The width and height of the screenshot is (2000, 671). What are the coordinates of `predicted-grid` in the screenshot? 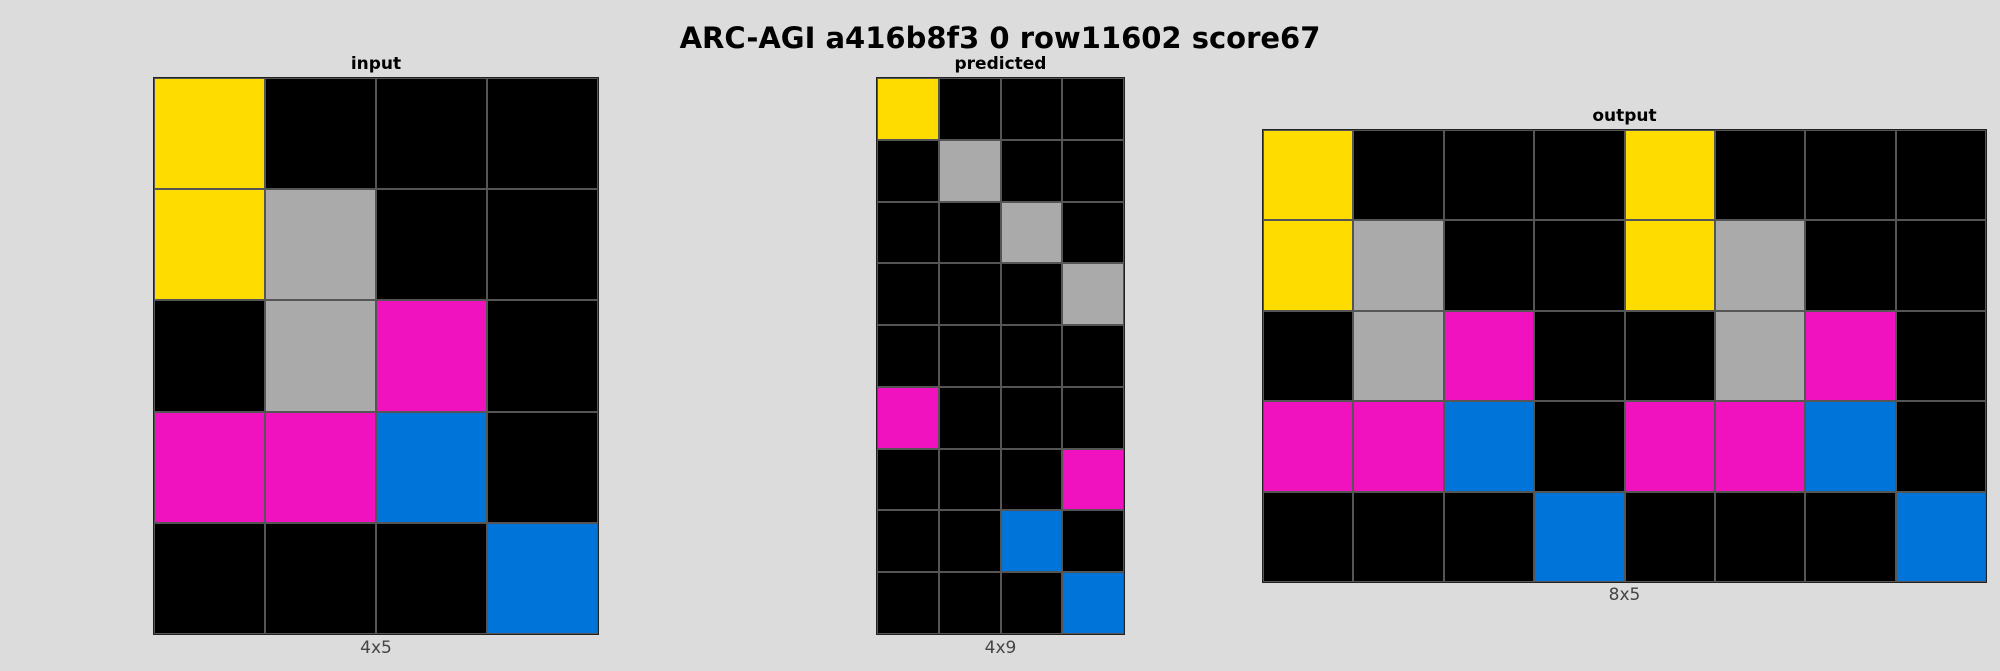 It's located at (1000, 356).